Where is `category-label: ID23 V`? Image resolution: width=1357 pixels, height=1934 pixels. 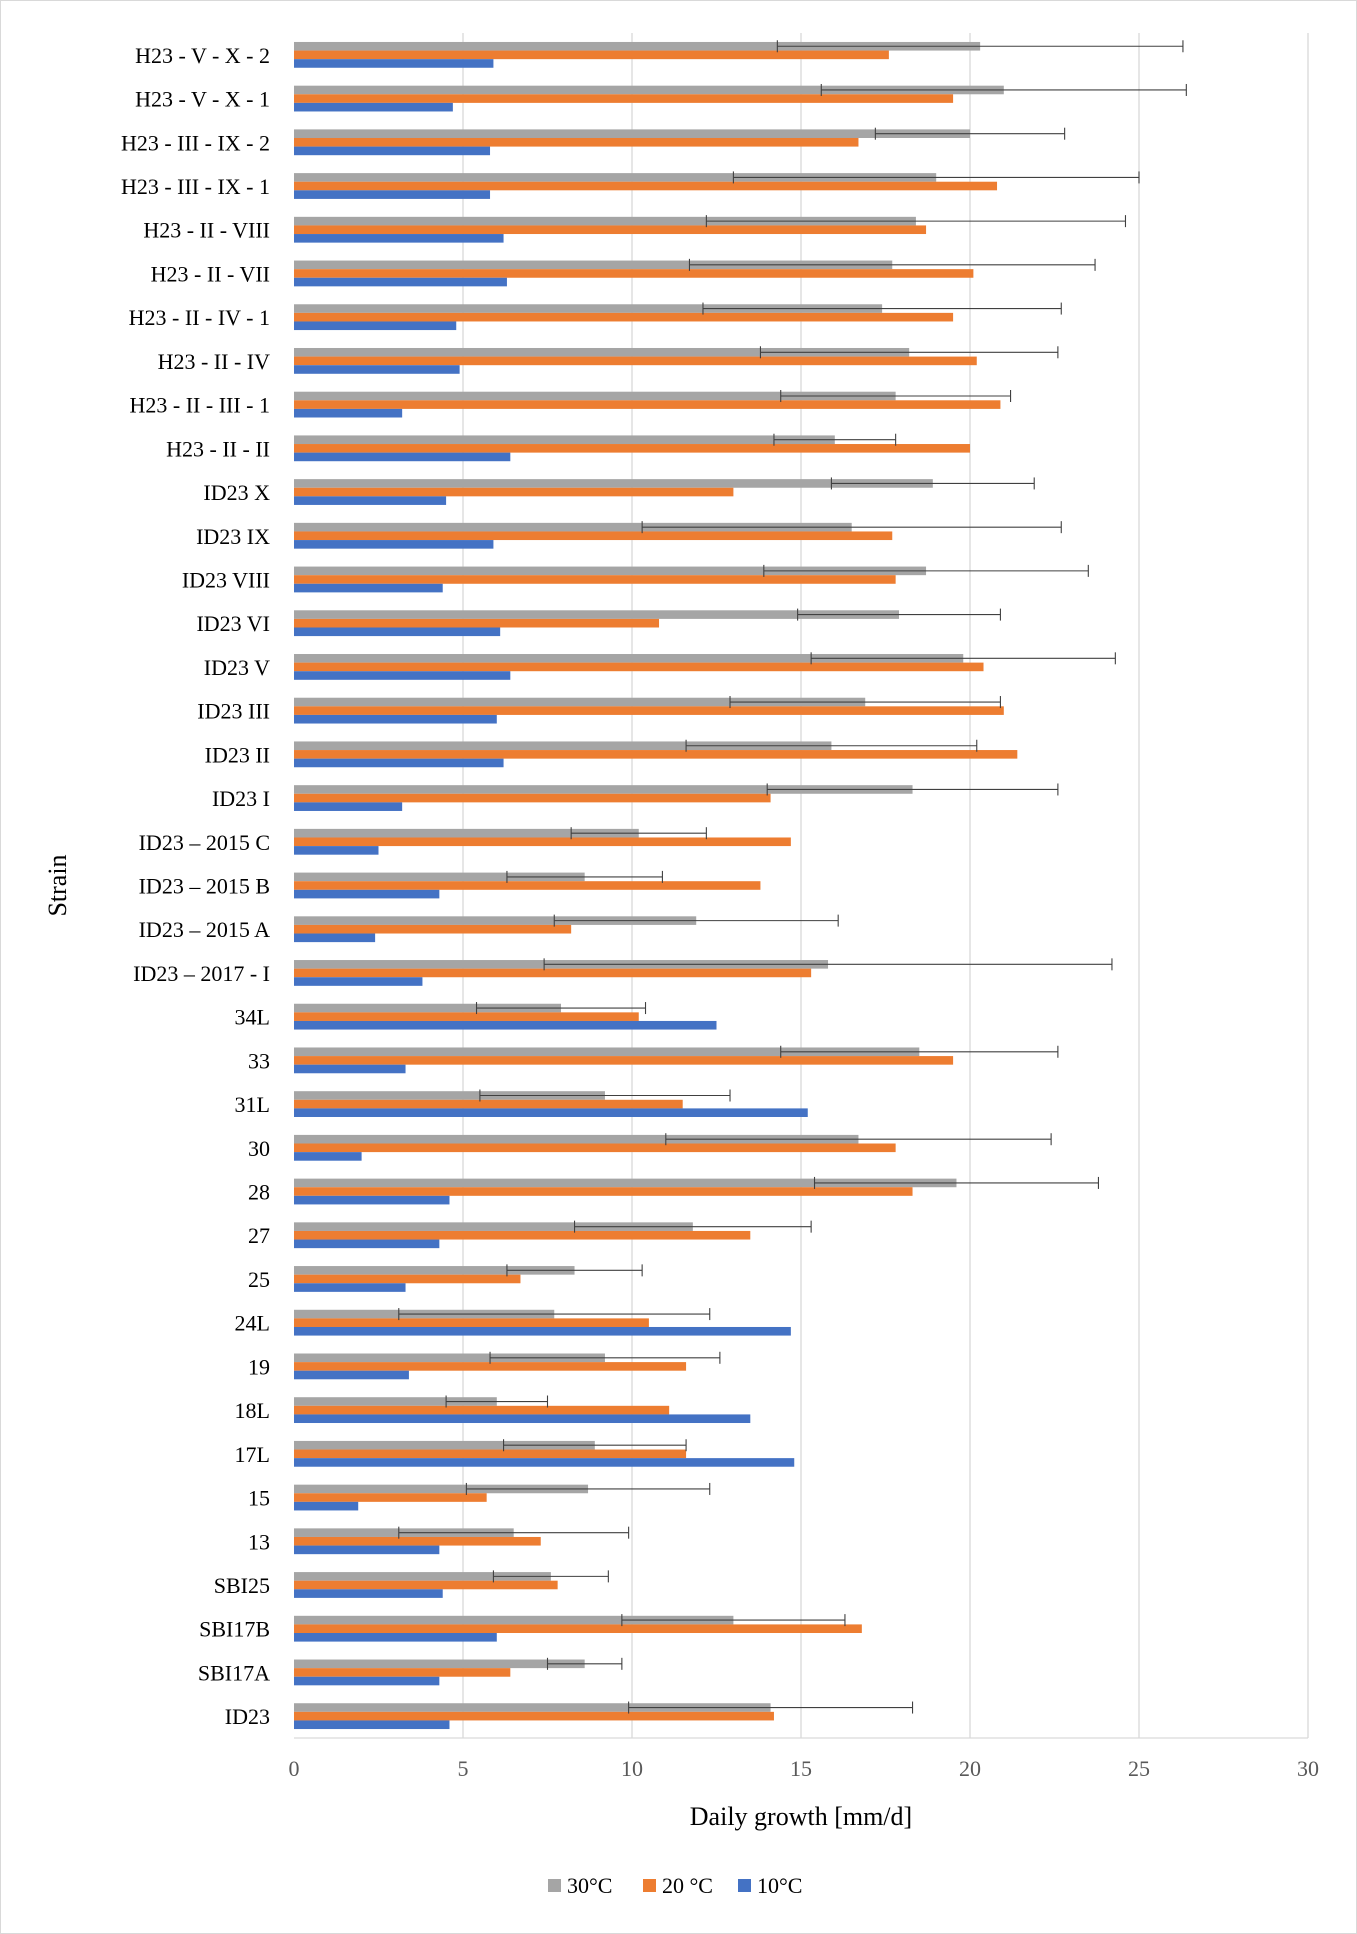 category-label: ID23 V is located at coordinates (237, 667).